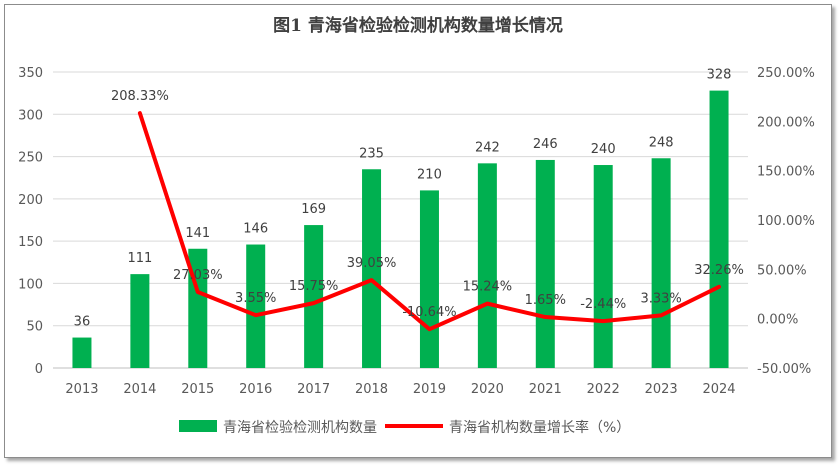 The height and width of the screenshot is (465, 839). I want to click on legend-line-label: 青海省机构数量增长率（%）, so click(539, 427).